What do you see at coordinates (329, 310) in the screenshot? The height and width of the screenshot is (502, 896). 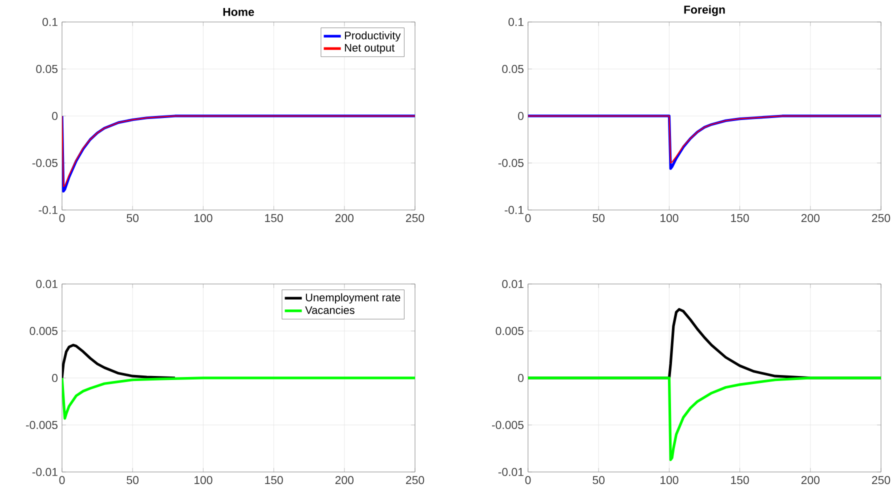 I see `legend-label: Vacancies` at bounding box center [329, 310].